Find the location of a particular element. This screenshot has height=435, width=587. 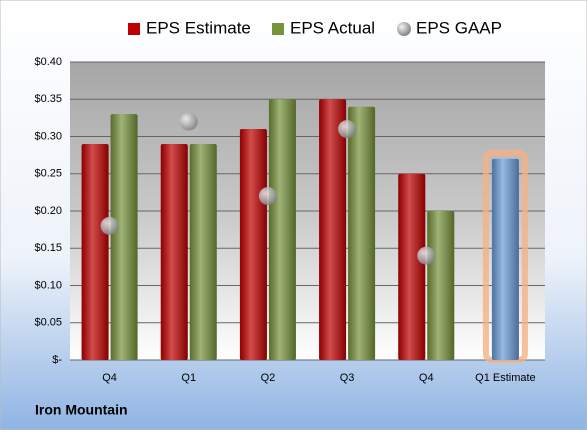

x-tick-label: Q1 is located at coordinates (188, 378).